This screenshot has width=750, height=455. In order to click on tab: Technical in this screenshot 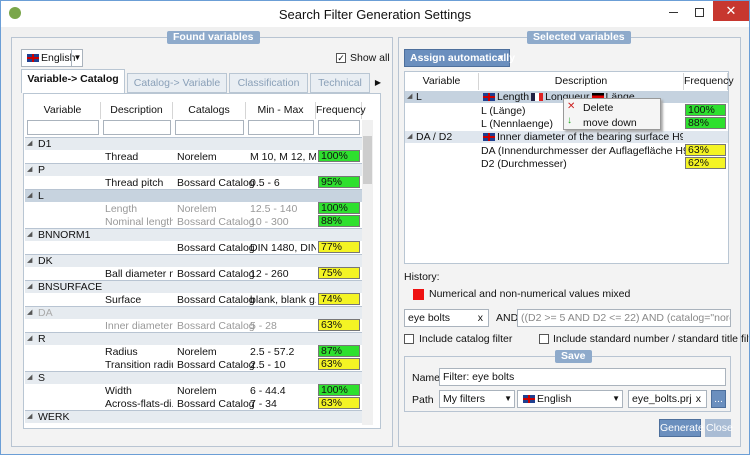, I will do `click(340, 83)`.